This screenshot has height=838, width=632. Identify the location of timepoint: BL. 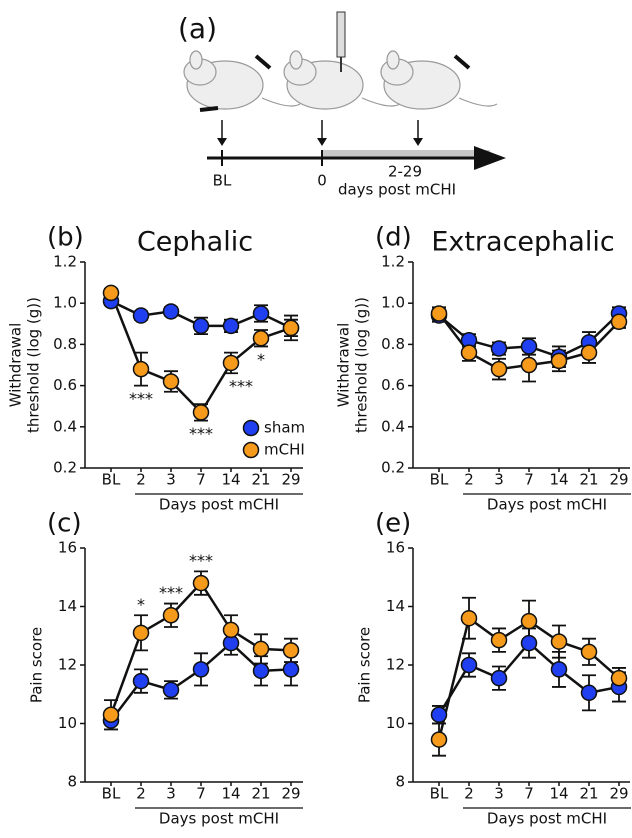
(222, 181).